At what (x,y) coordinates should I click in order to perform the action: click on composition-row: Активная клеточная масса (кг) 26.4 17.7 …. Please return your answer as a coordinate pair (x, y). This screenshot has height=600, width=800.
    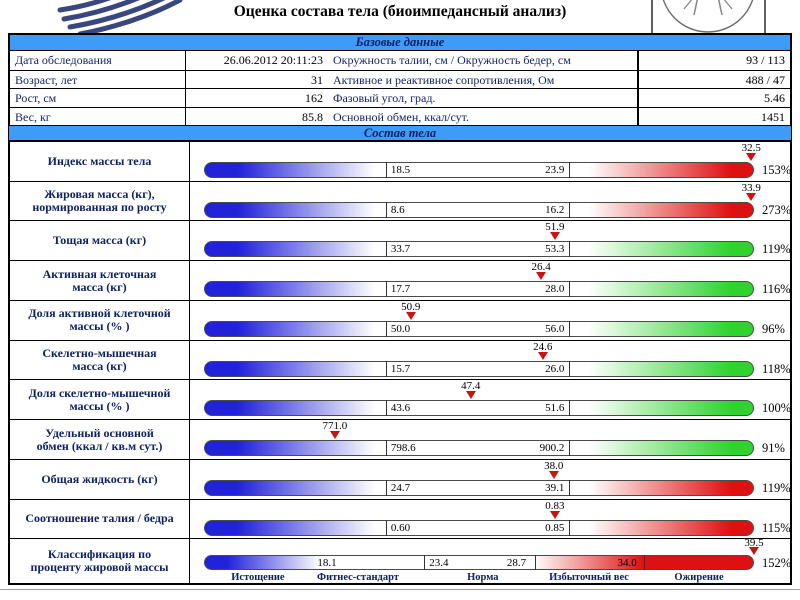
    Looking at the image, I should click on (400, 281).